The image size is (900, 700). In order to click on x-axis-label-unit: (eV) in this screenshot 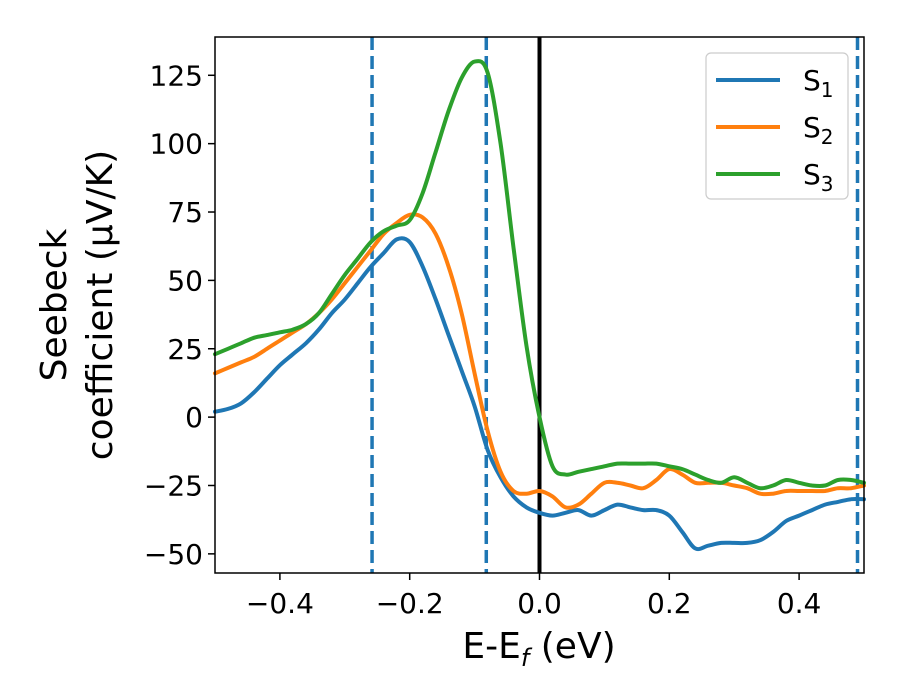, I will do `click(572, 646)`.